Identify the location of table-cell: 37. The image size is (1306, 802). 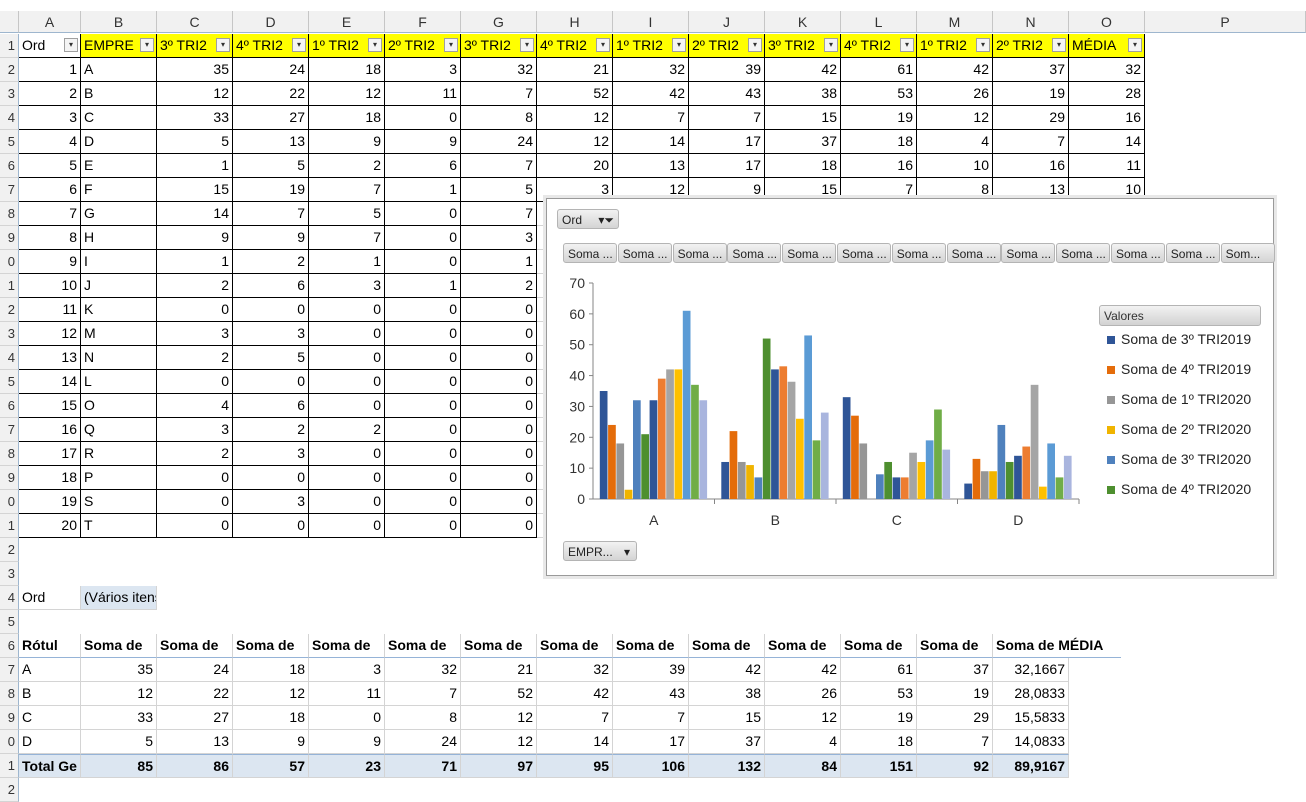
(803, 142).